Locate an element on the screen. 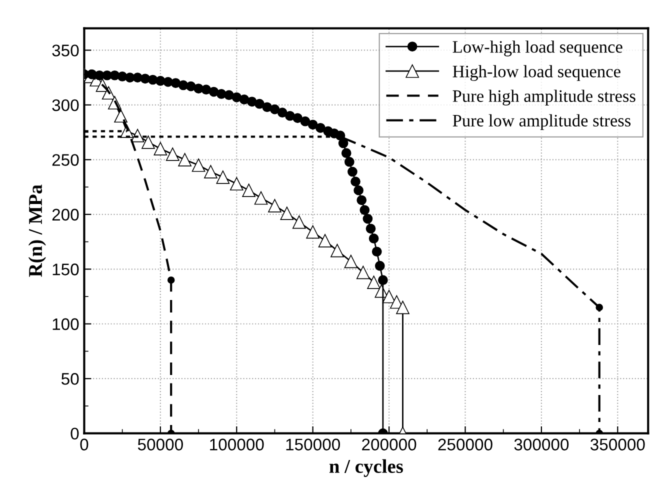  x-tick-label: 150000 is located at coordinates (313, 444).